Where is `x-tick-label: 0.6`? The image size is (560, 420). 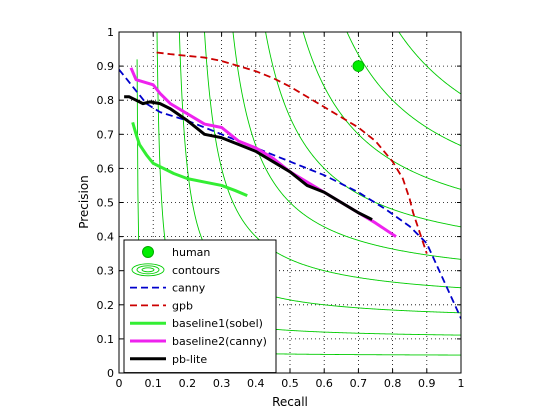
x-tick-label: 0.6 is located at coordinates (324, 383).